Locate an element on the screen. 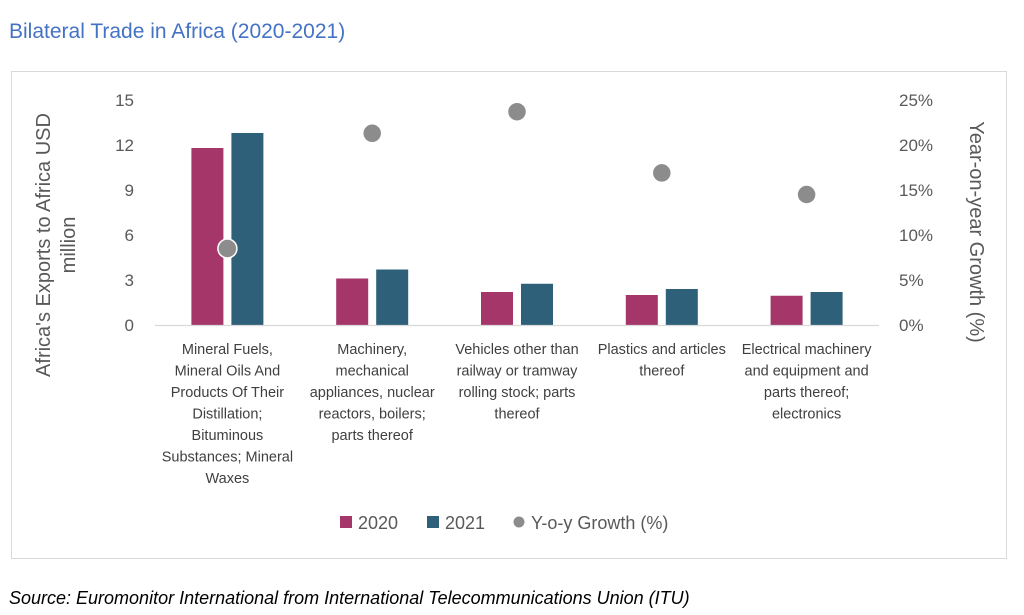  x-category-label-line: Bituminous is located at coordinates (228, 436).